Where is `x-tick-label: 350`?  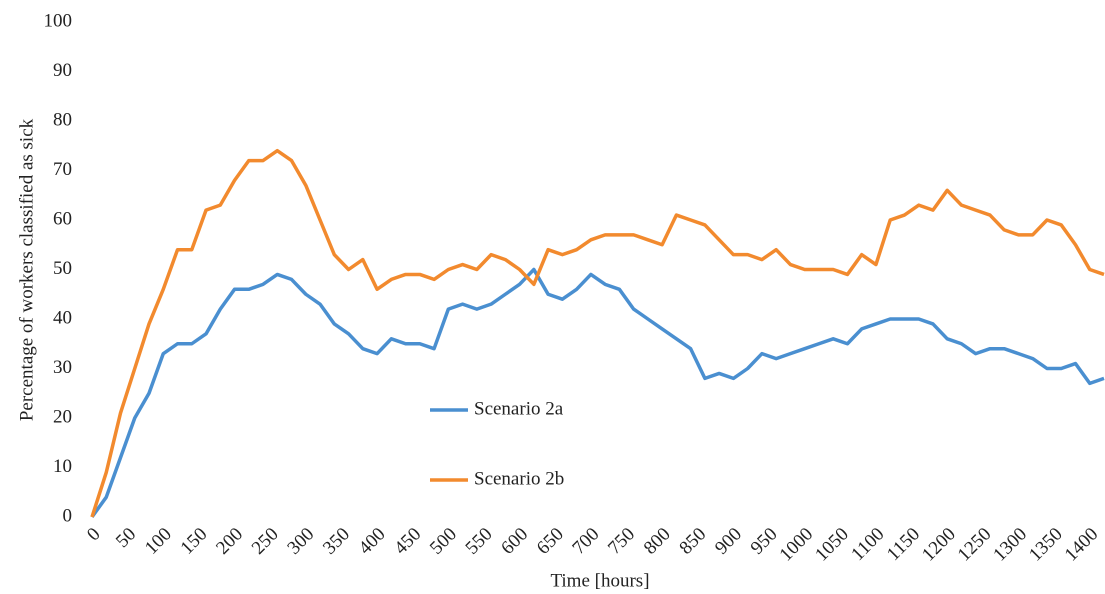
x-tick-label: 350 is located at coordinates (336, 541).